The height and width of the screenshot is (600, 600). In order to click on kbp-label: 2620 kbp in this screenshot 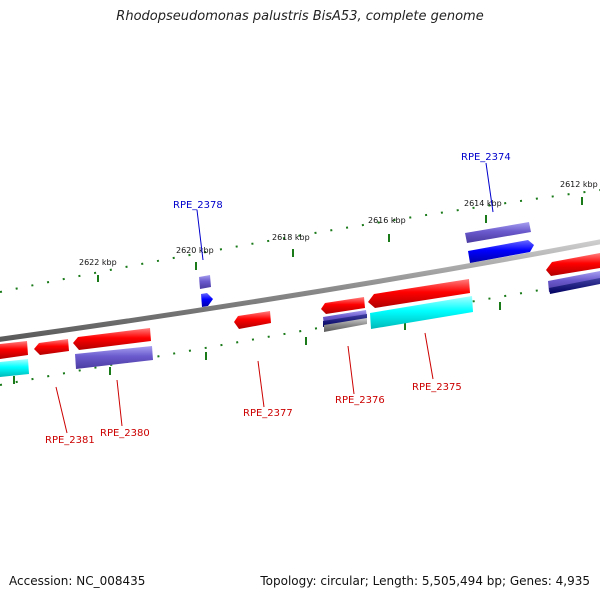, I will do `click(195, 250)`.